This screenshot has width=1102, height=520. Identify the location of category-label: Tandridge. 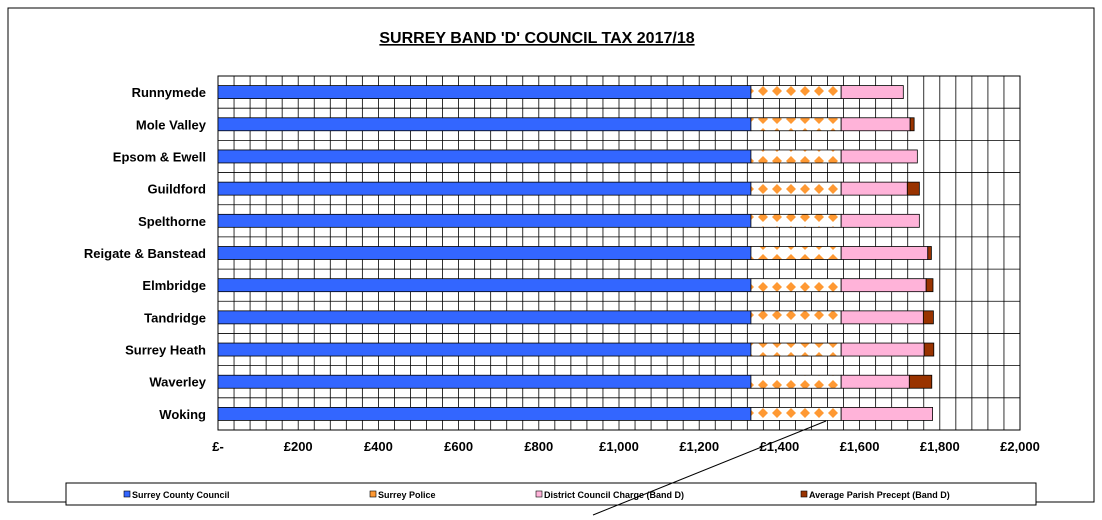
(175, 317).